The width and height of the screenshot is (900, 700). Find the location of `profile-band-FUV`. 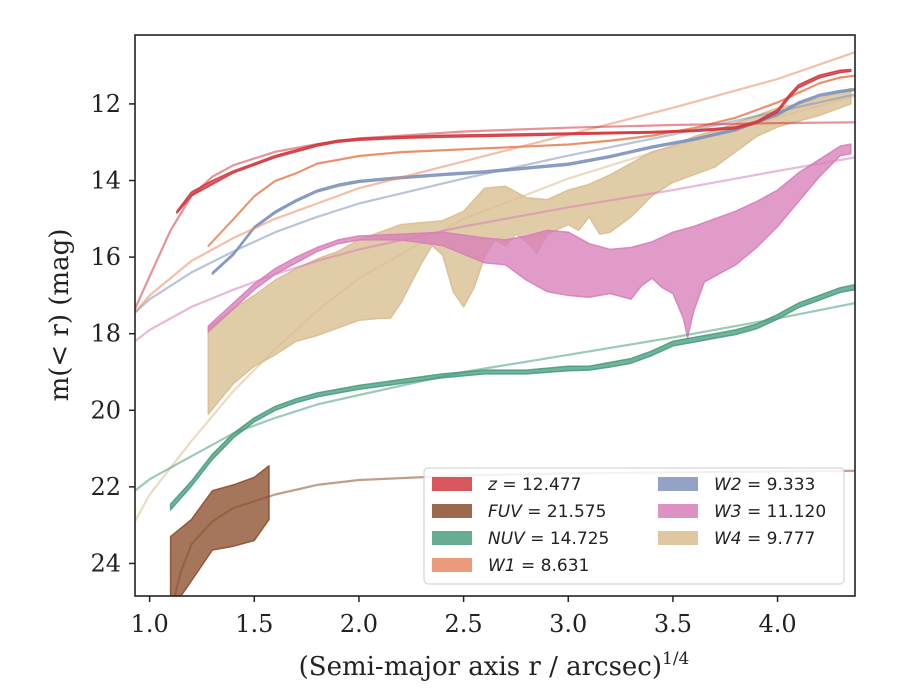

profile-band-FUV is located at coordinates (219, 530).